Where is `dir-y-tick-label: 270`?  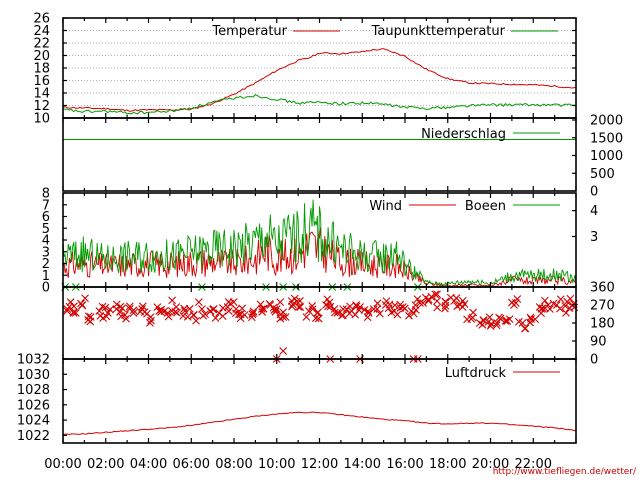
dir-y-tick-label: 270 is located at coordinates (602, 306).